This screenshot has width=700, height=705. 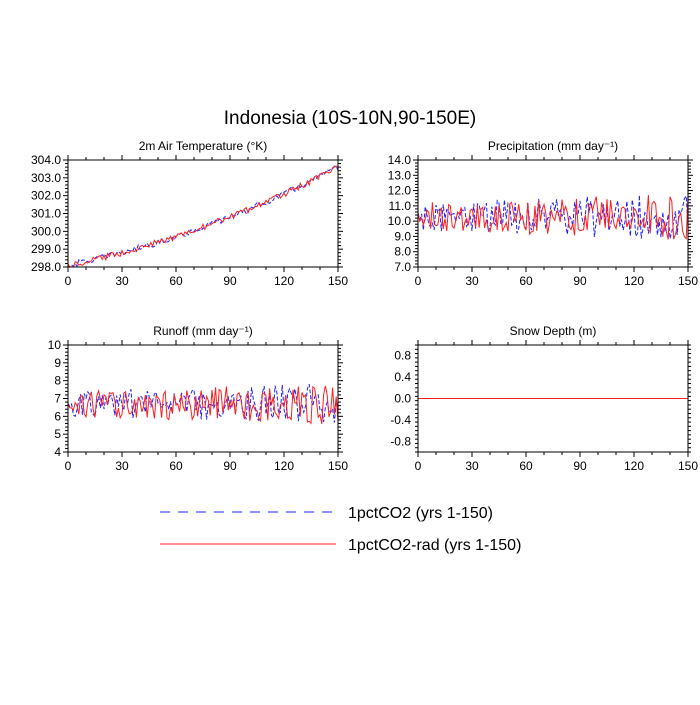 What do you see at coordinates (400, 206) in the screenshot?
I see `y-tick-label: 11.0` at bounding box center [400, 206].